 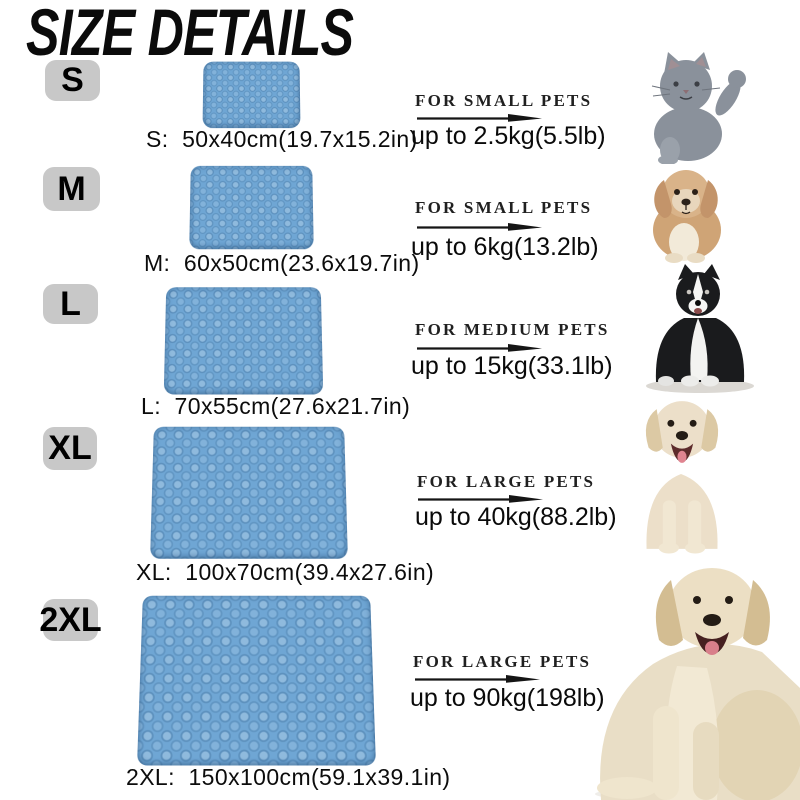 What do you see at coordinates (512, 366) in the screenshot?
I see `weight-capacity-l: up to 15kg(33.1lb)` at bounding box center [512, 366].